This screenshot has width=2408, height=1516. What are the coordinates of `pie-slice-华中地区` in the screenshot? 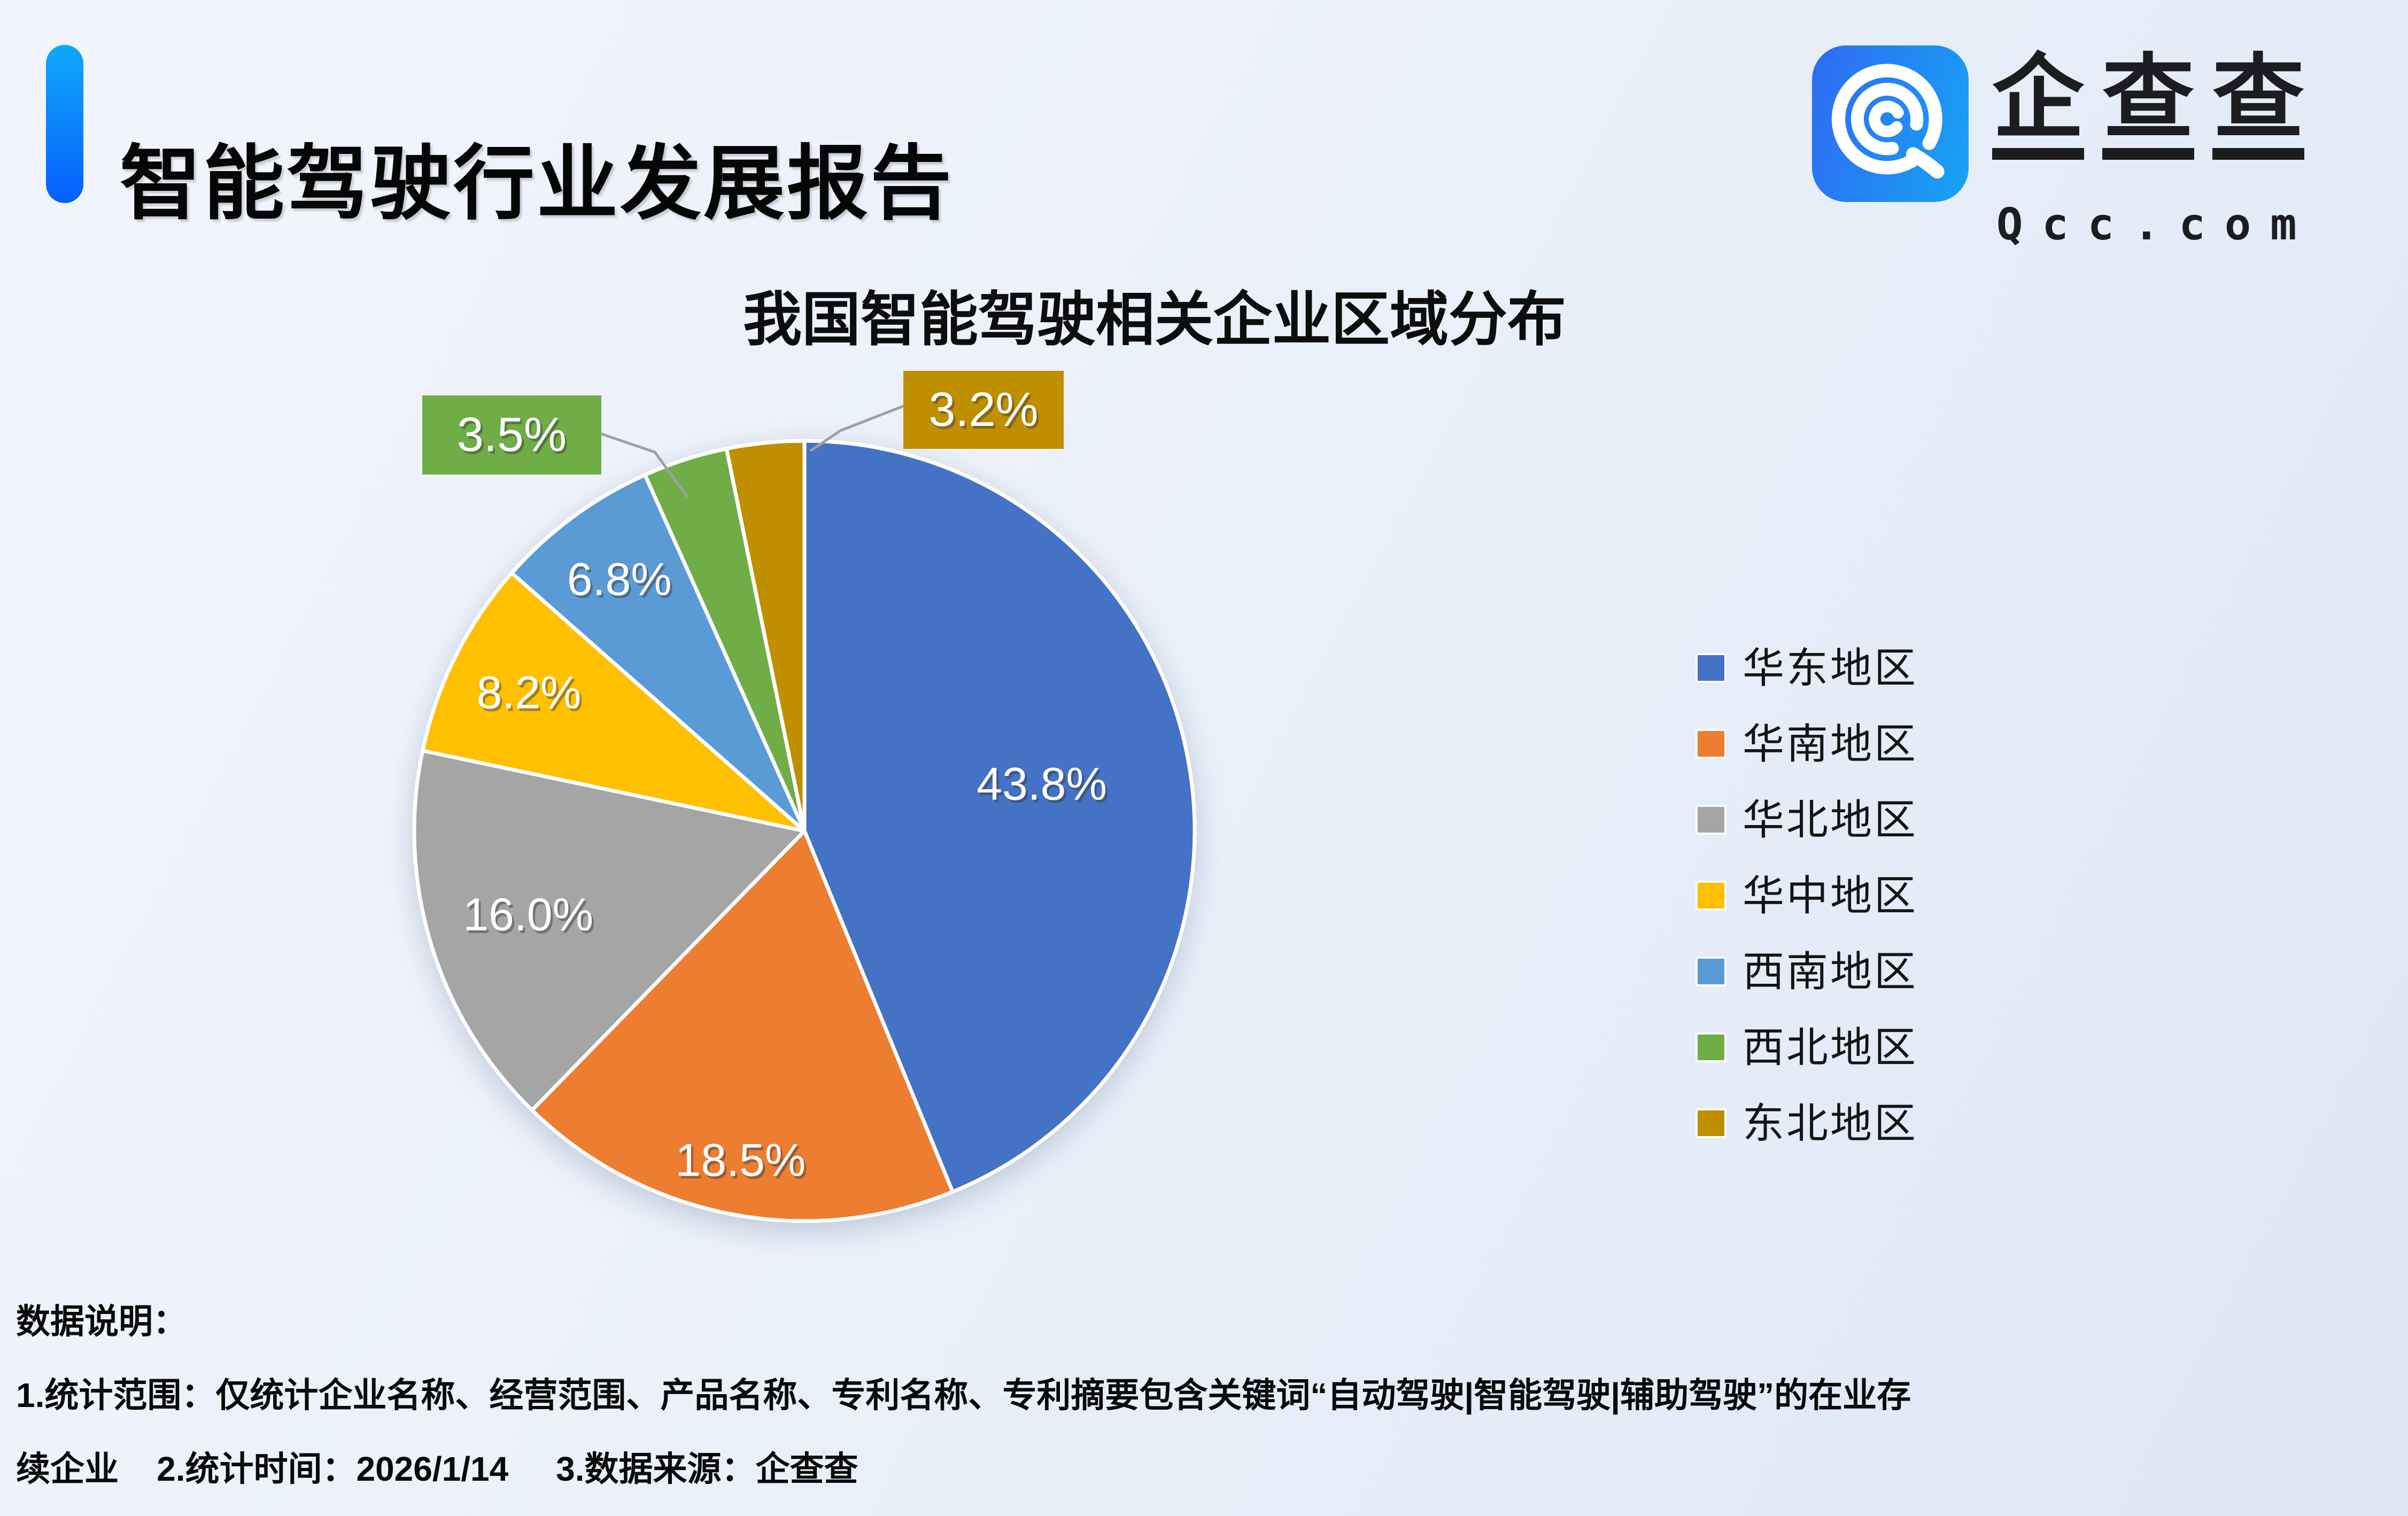 It's located at (614, 702).